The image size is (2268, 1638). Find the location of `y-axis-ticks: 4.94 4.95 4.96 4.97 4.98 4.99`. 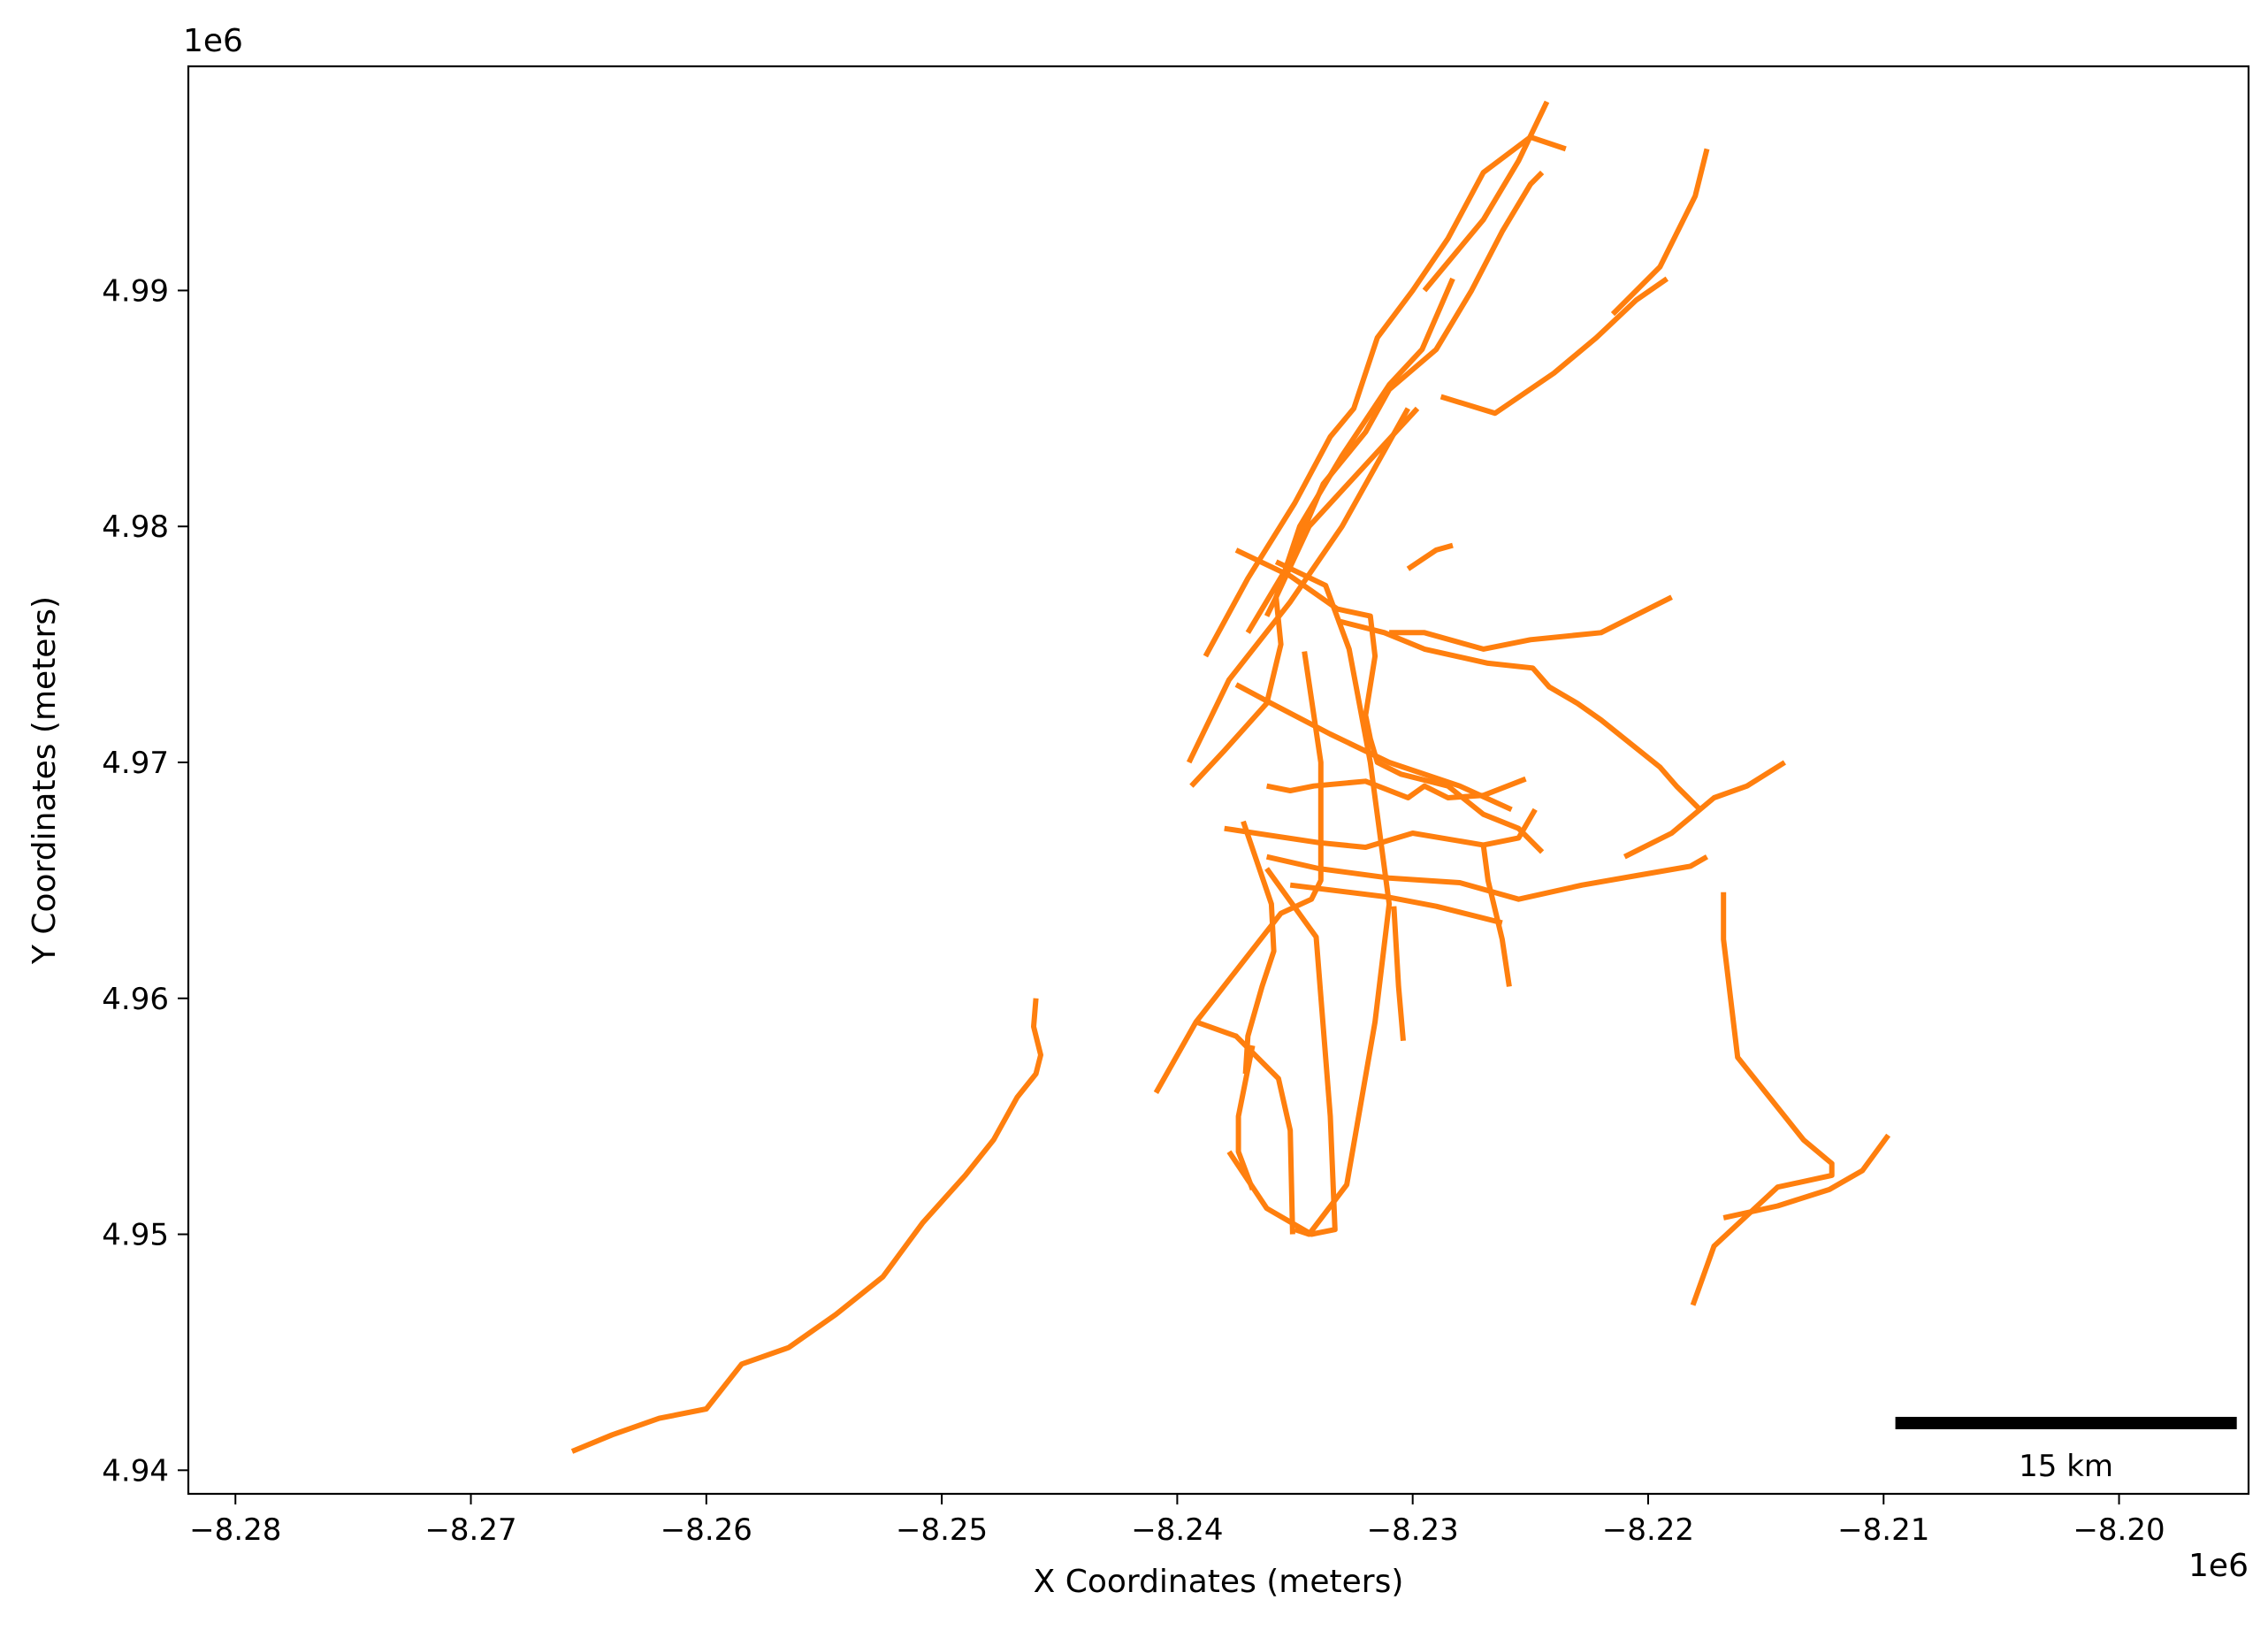

y-axis-ticks: 4.94 4.95 4.96 4.97 4.98 4.99 is located at coordinates (145, 881).